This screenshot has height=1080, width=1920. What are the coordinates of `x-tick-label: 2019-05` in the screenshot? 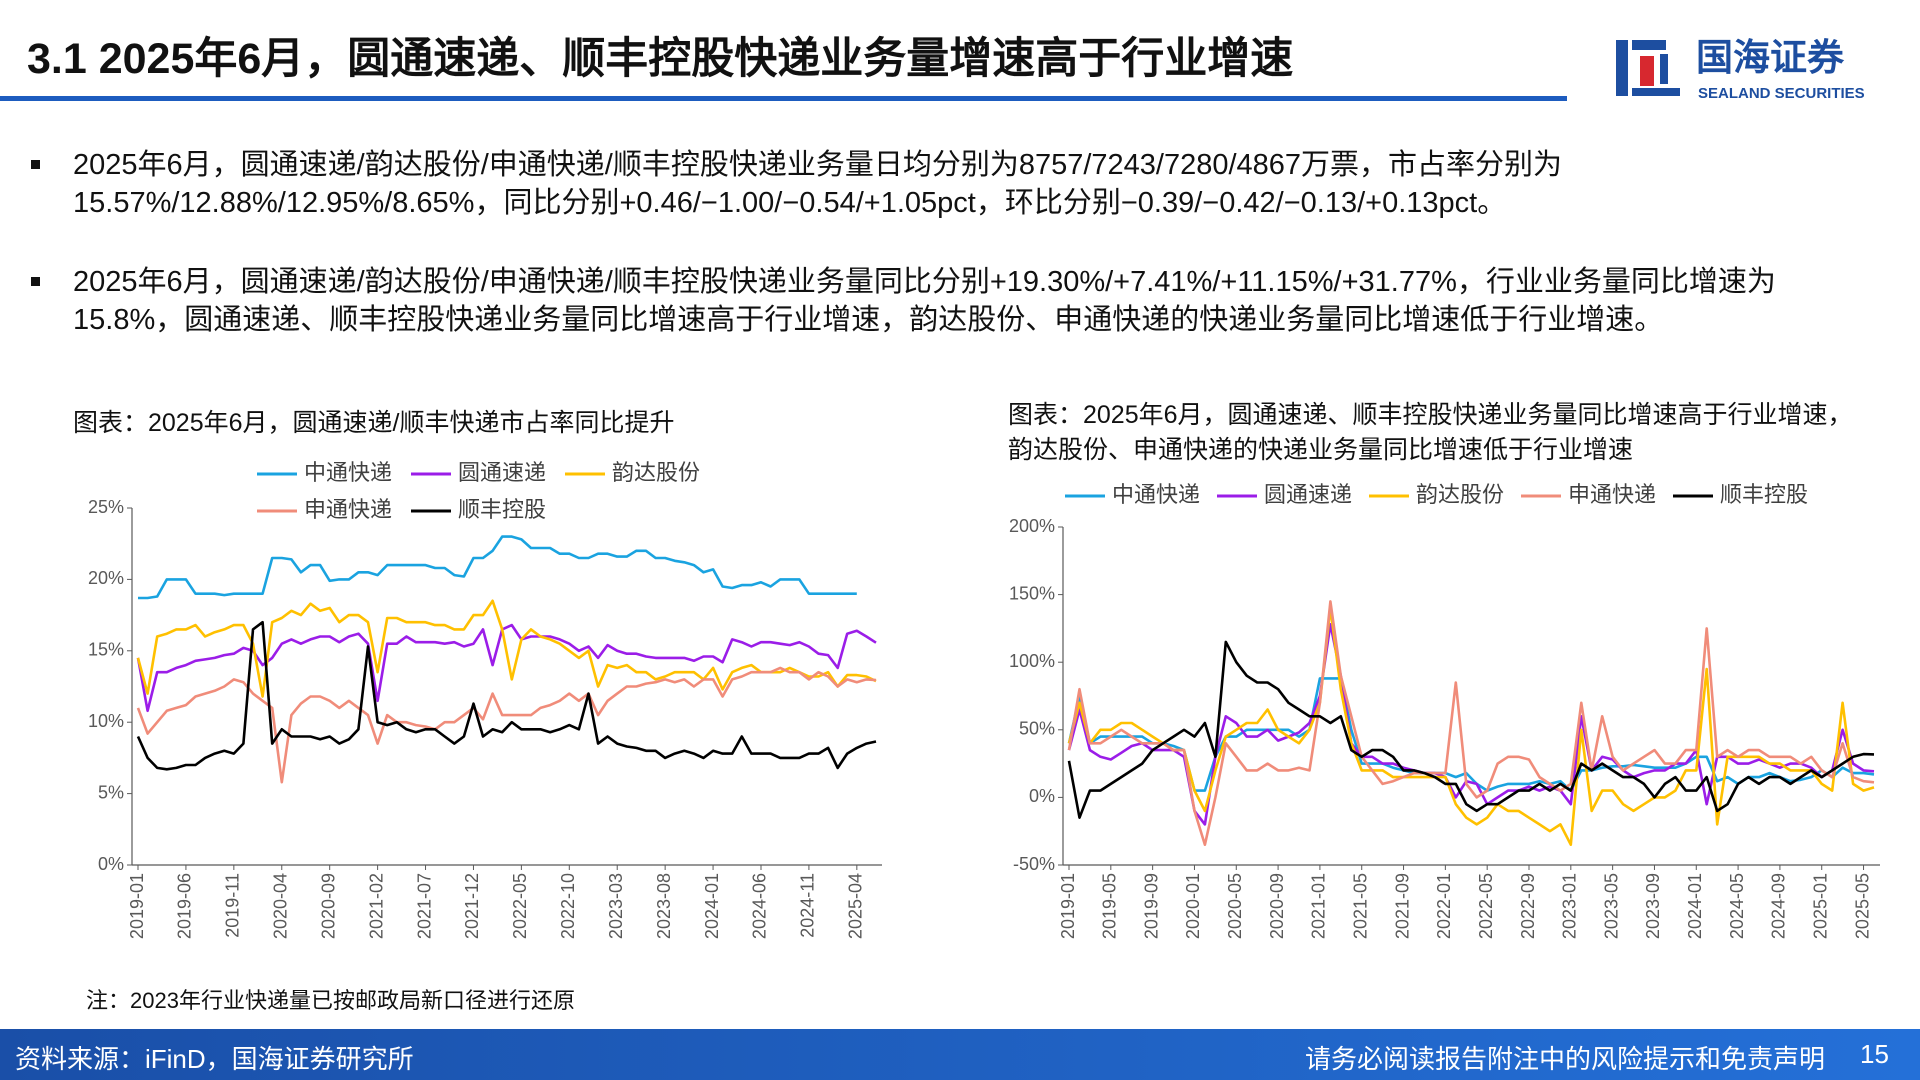 It's located at (1110, 906).